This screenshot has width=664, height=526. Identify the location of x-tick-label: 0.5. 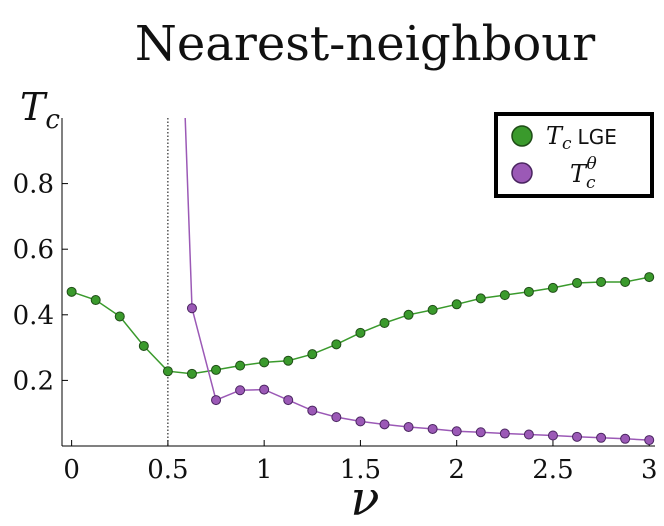
(167, 470).